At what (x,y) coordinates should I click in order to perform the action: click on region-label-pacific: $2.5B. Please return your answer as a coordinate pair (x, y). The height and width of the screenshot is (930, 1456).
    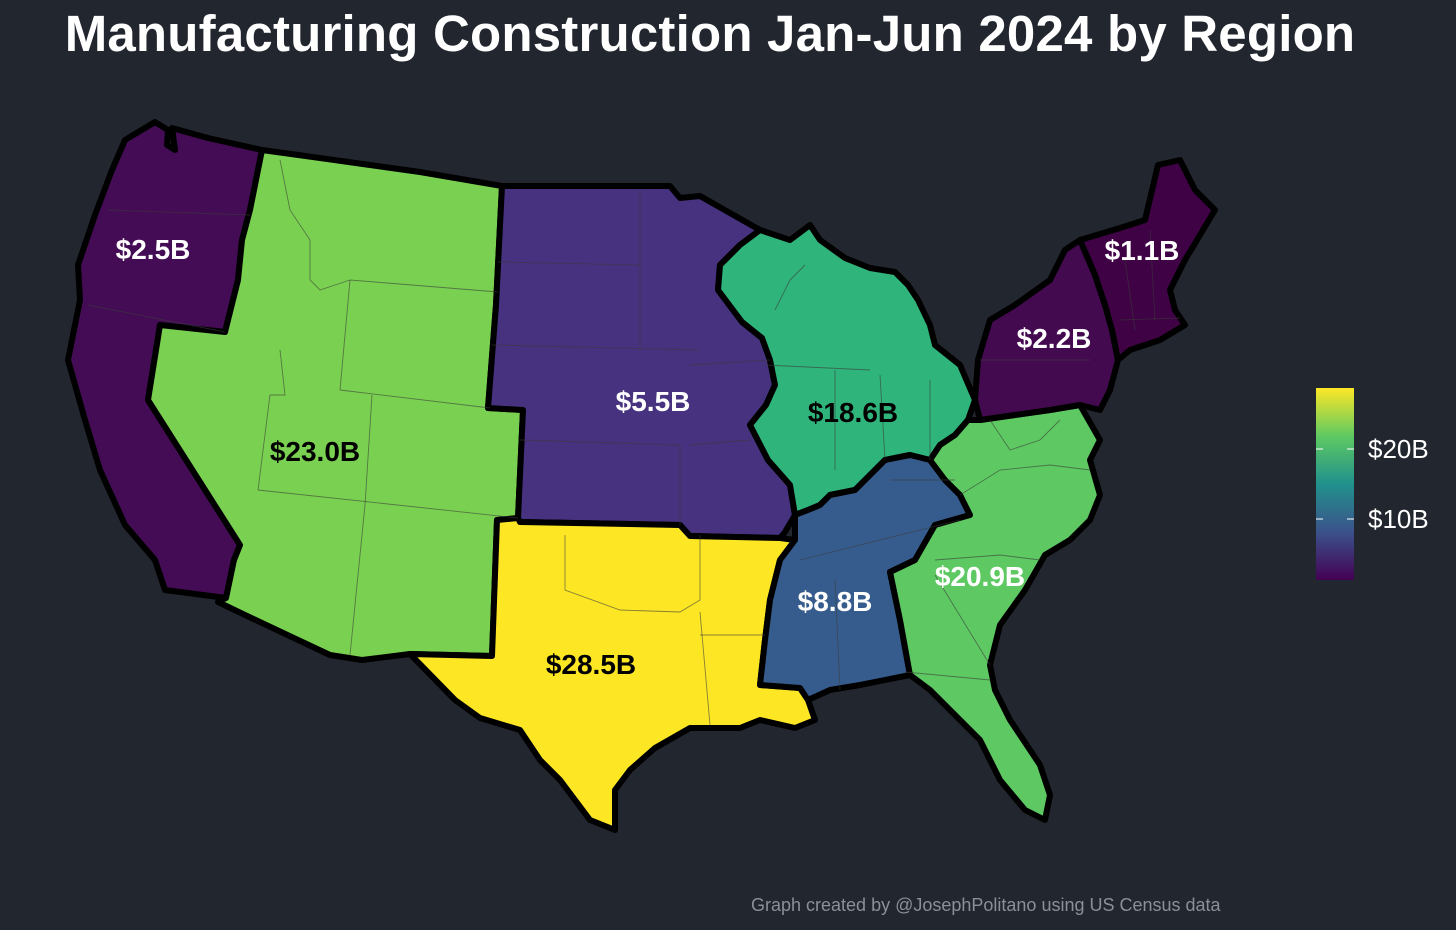
    Looking at the image, I should click on (153, 249).